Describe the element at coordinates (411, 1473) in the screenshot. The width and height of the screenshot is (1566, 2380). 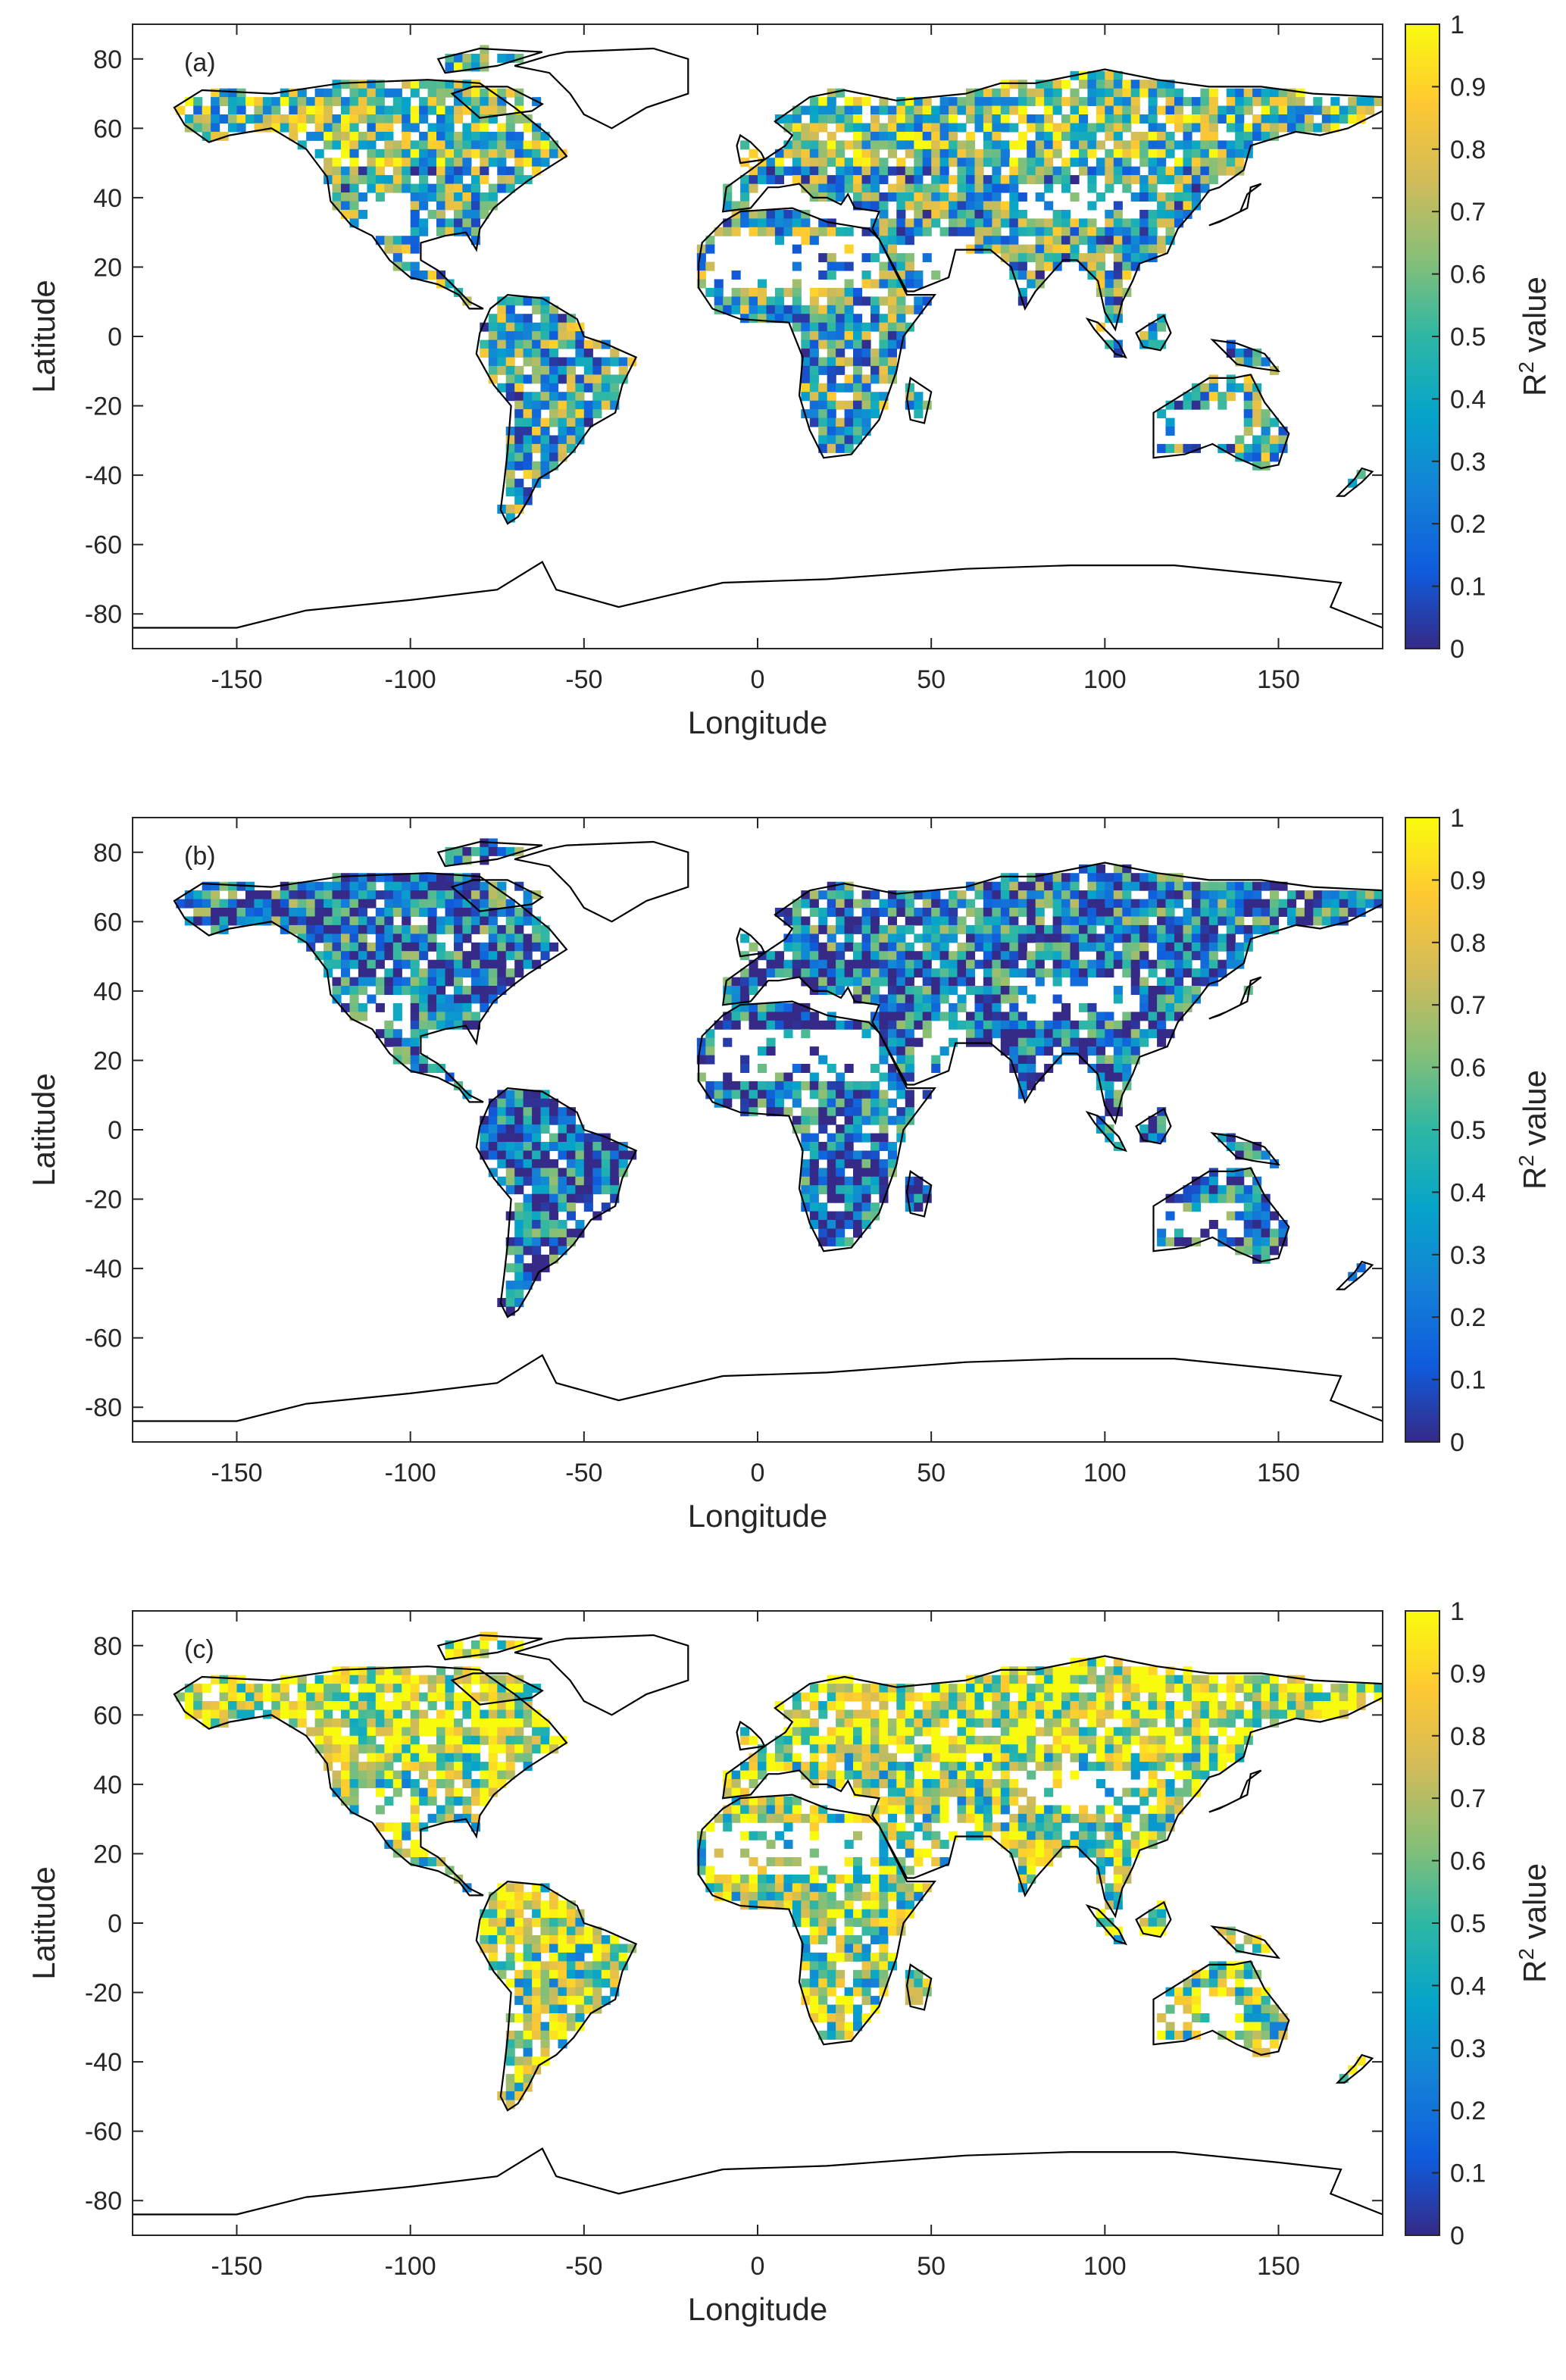
I see `x-tick-label: -100` at that location.